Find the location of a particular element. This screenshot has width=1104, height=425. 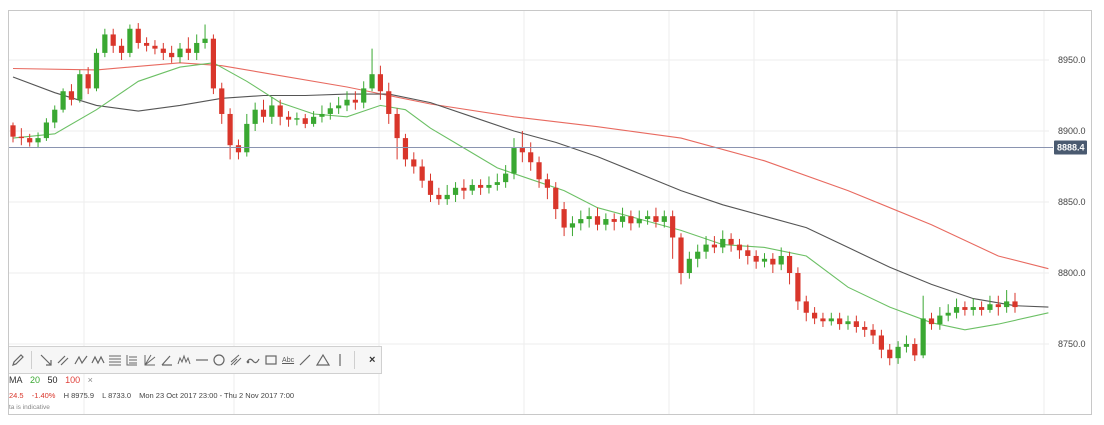

current-price-badge is located at coordinates (1070, 147).